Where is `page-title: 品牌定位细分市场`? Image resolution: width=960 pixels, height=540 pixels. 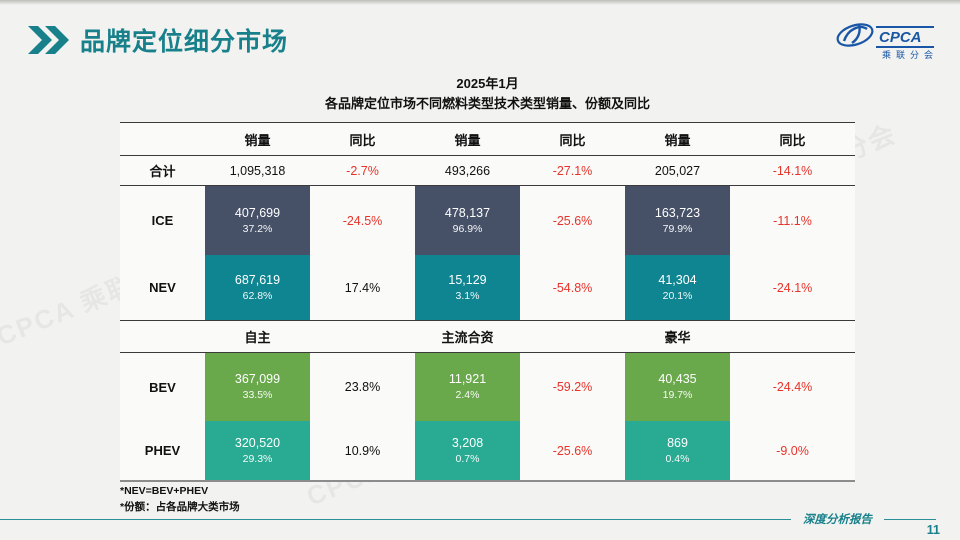
page-title: 品牌定位细分市场 is located at coordinates (184, 42).